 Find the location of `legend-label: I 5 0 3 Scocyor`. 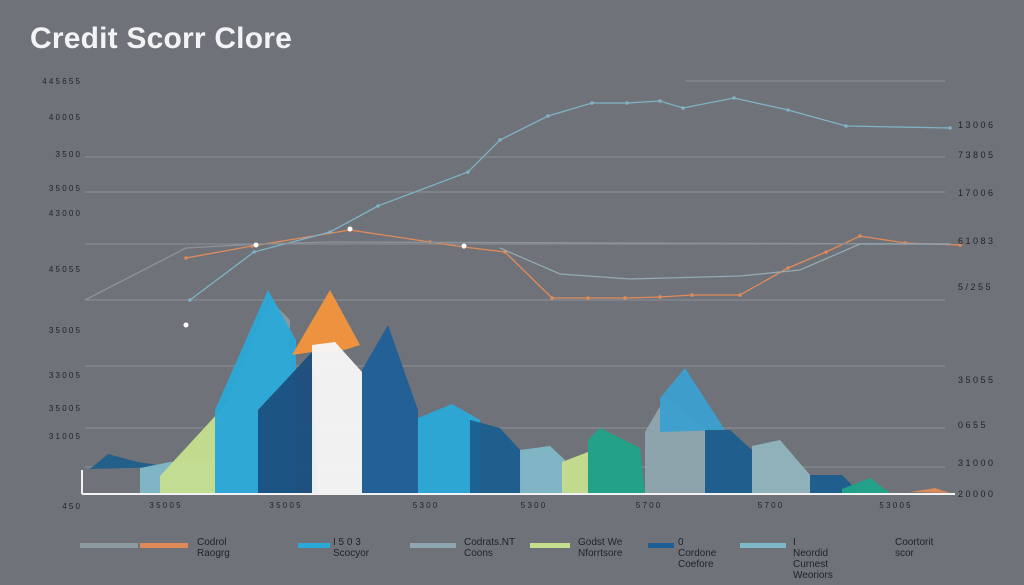

legend-label: I 5 0 3 Scocyor is located at coordinates (351, 548).